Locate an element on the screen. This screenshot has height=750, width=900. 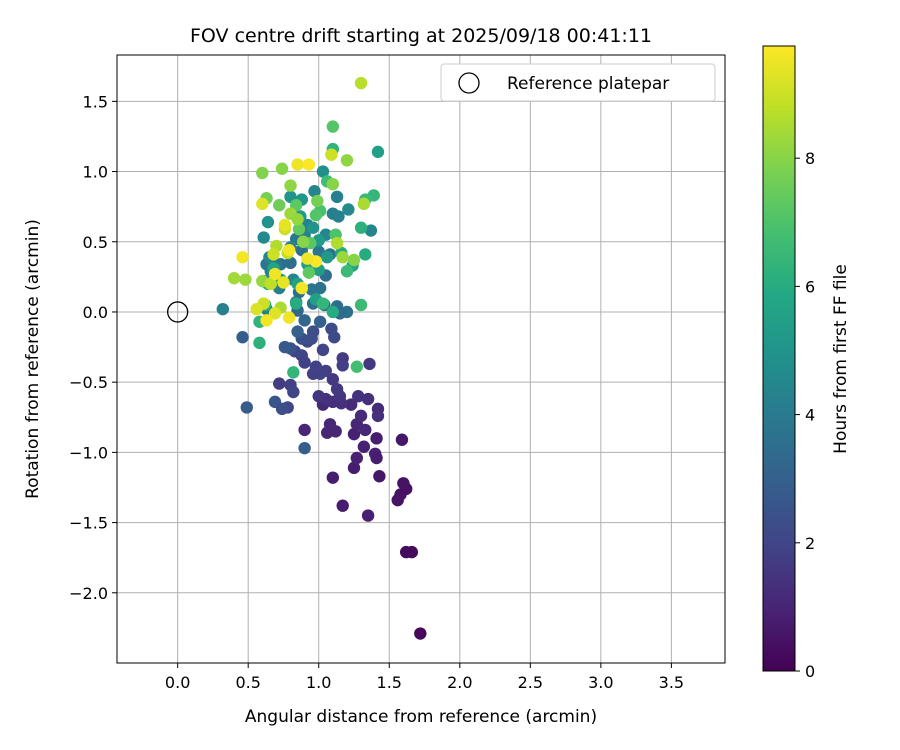
x-tick-label: 1.0 is located at coordinates (318, 682).